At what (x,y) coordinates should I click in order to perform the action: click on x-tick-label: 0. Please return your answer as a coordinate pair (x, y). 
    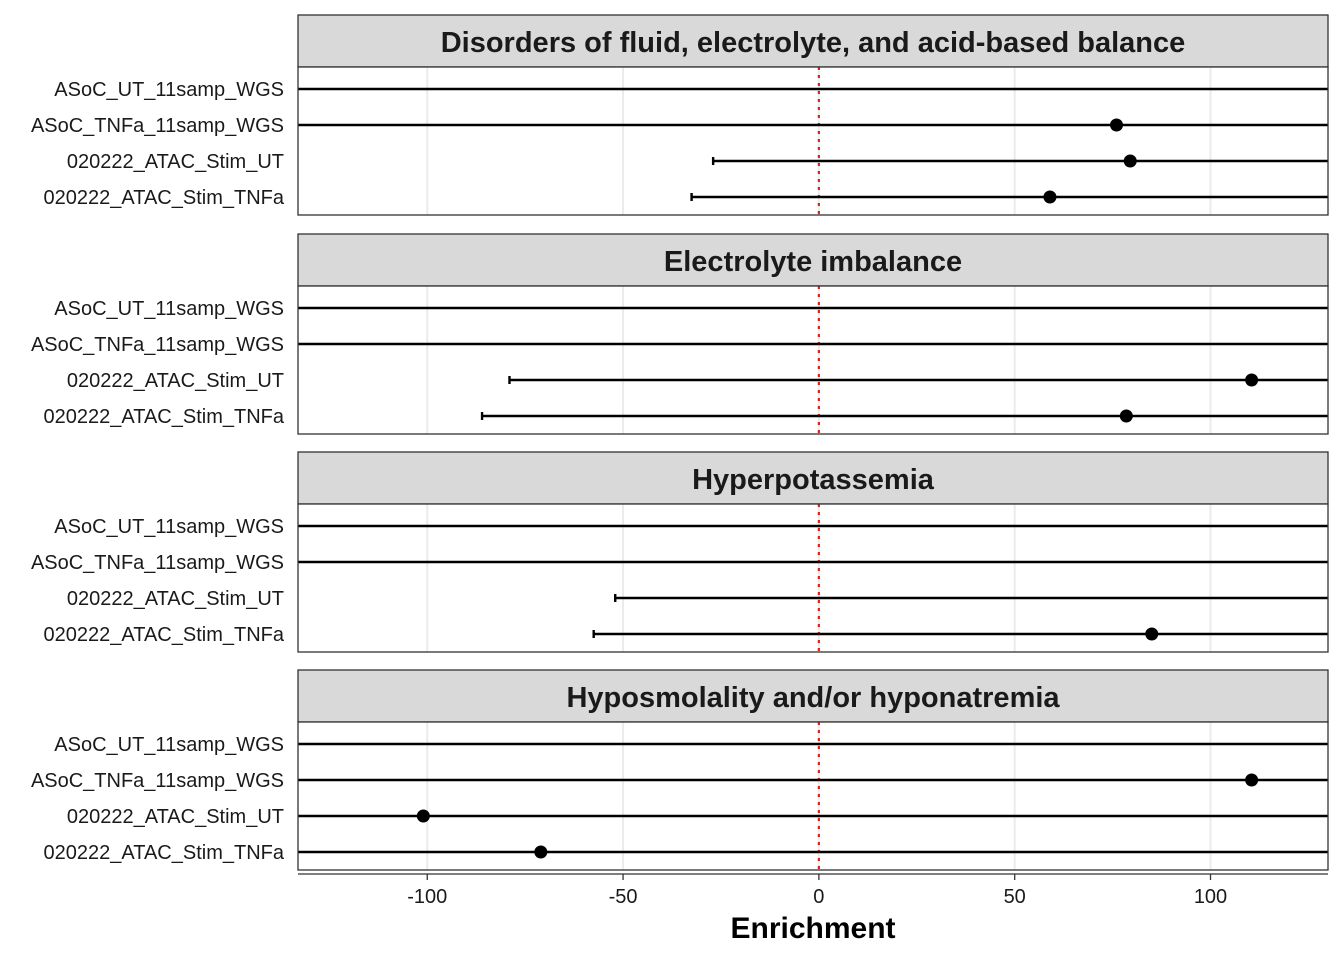
    Looking at the image, I should click on (818, 897).